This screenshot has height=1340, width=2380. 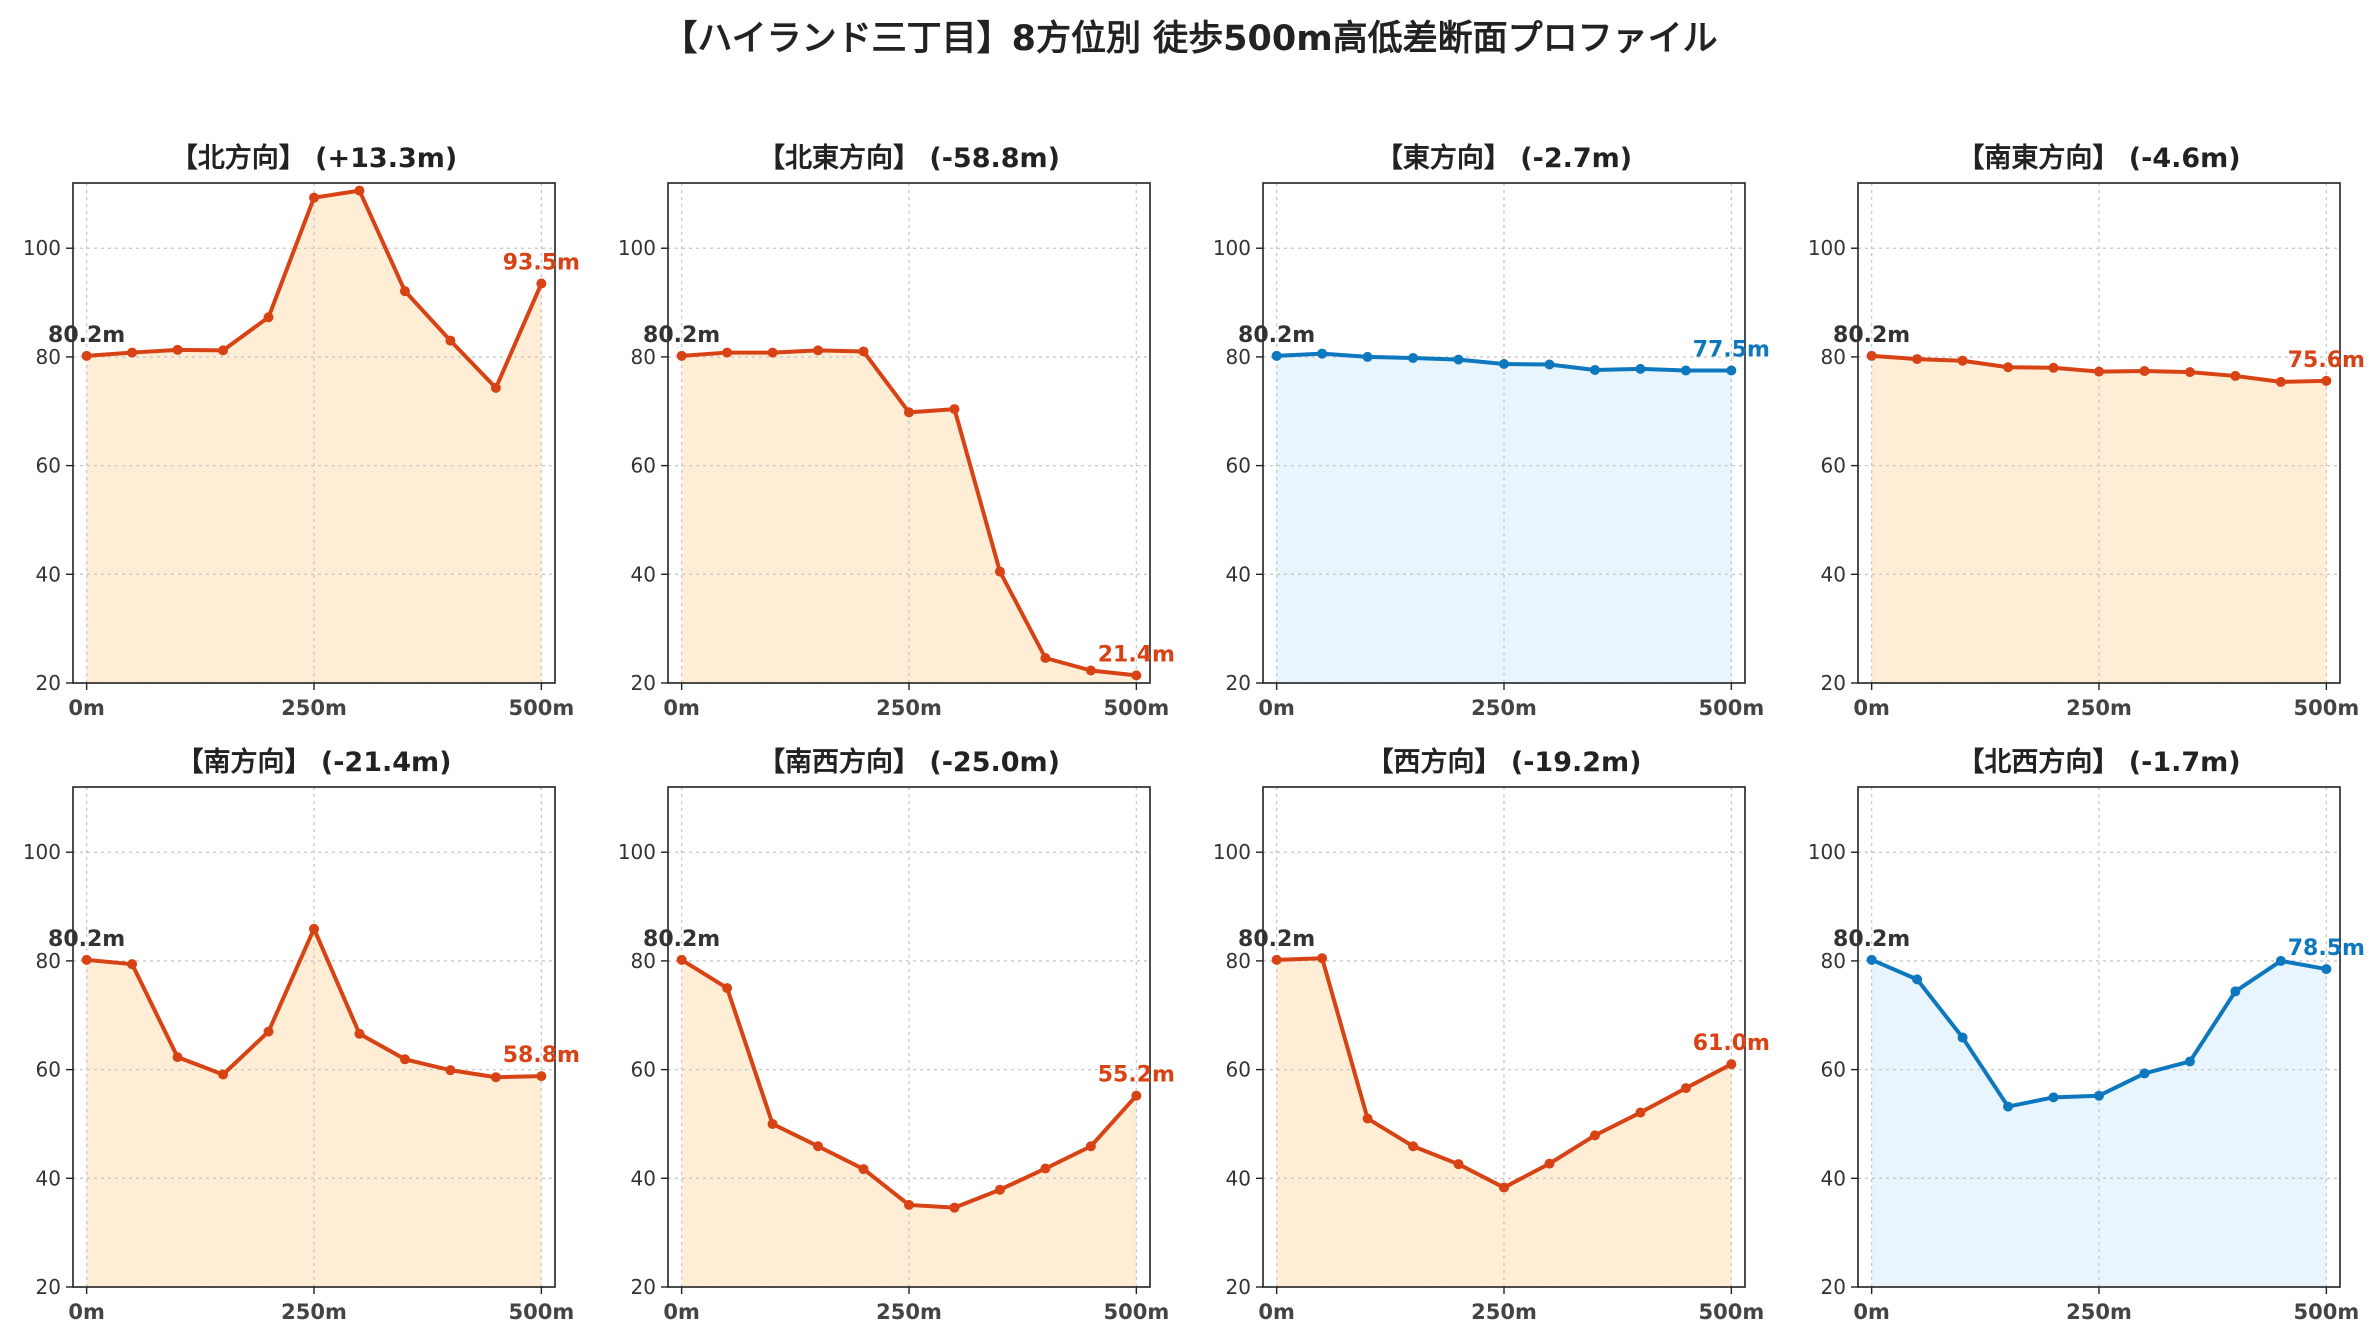 I want to click on end-label: 75.6m, so click(x=2326, y=360).